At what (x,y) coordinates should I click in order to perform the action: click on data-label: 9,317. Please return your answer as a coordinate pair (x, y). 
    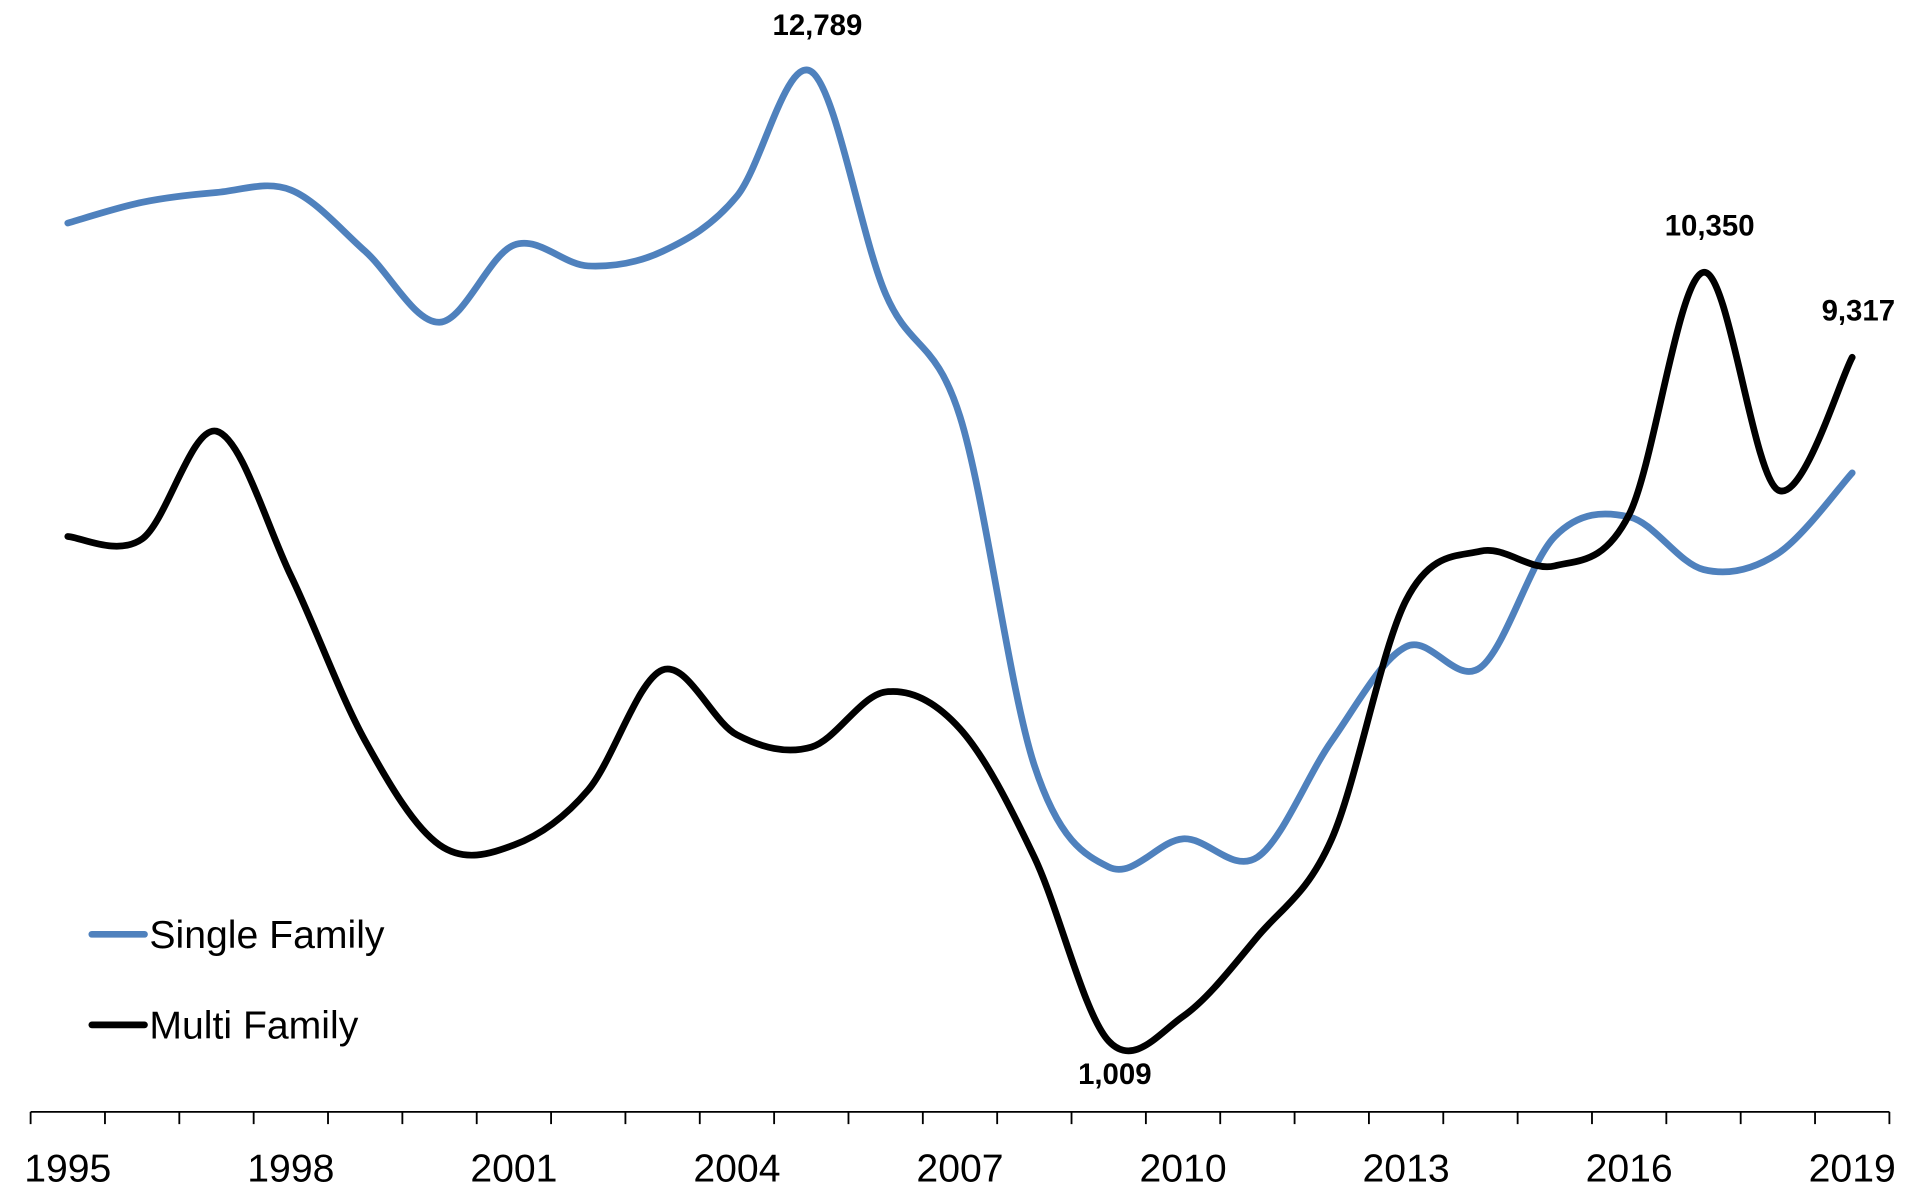
    Looking at the image, I should click on (1859, 311).